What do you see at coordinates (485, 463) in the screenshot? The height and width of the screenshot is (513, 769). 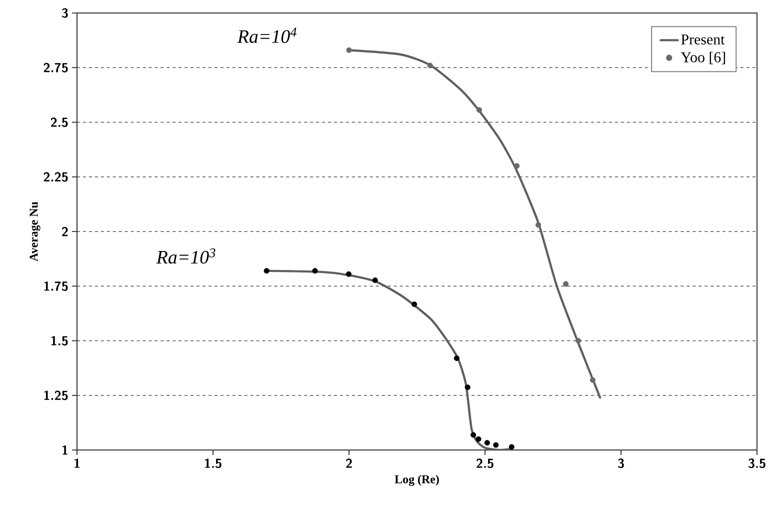 I see `x-tick-label: 2.5` at bounding box center [485, 463].